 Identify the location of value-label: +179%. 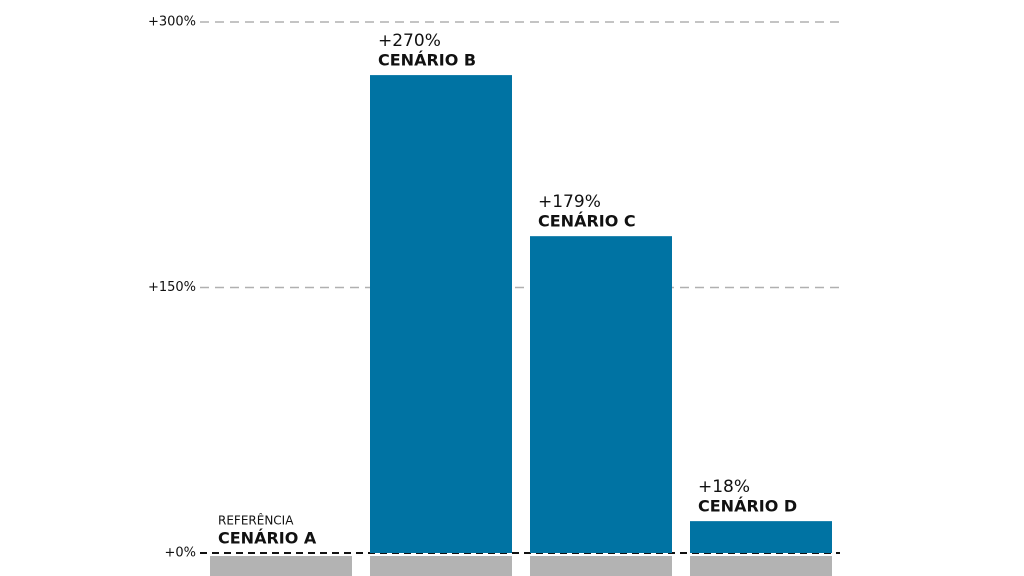
(569, 202).